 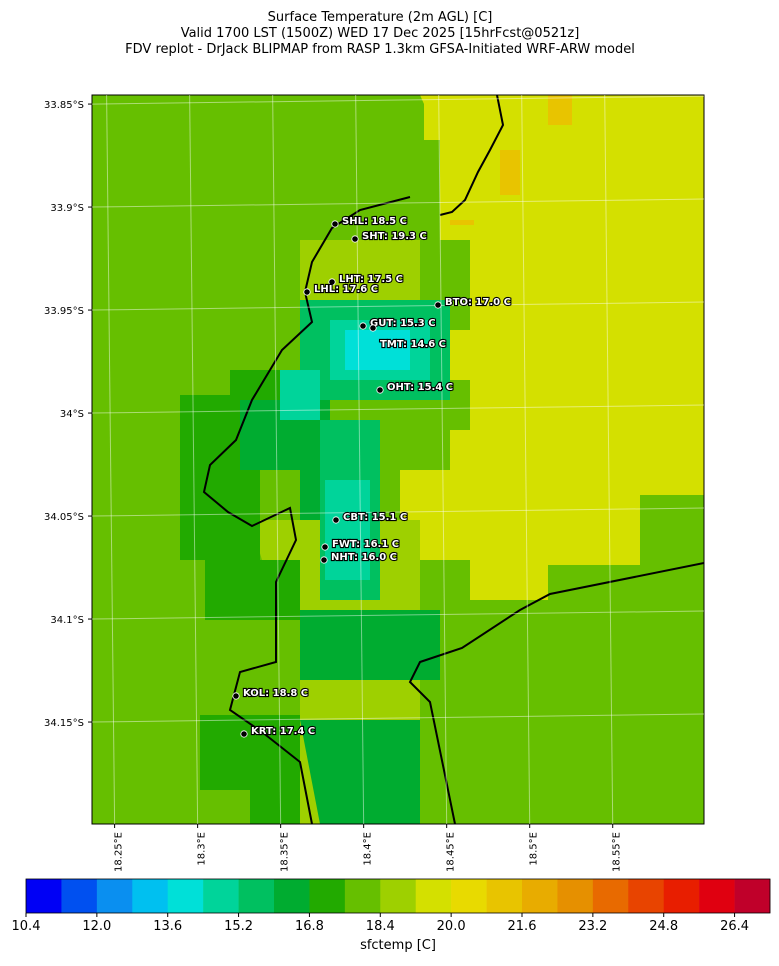 I want to click on colorbar-tick-label: 23.2, so click(x=592, y=926).